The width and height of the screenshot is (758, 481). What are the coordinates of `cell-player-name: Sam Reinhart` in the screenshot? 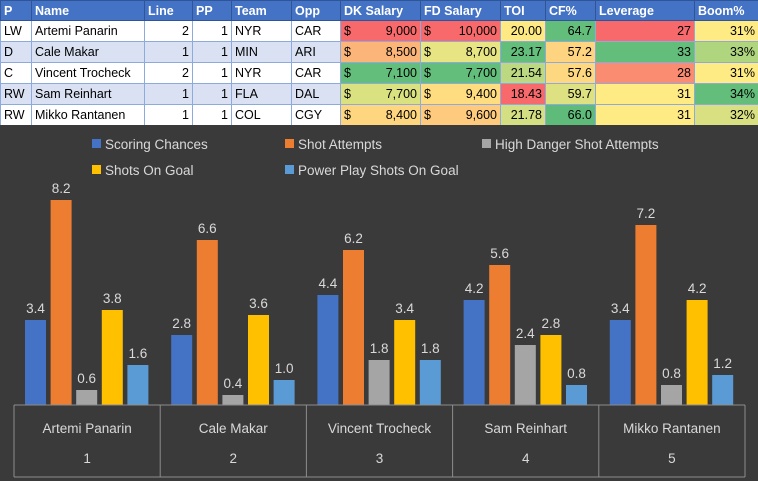 It's located at (88, 94).